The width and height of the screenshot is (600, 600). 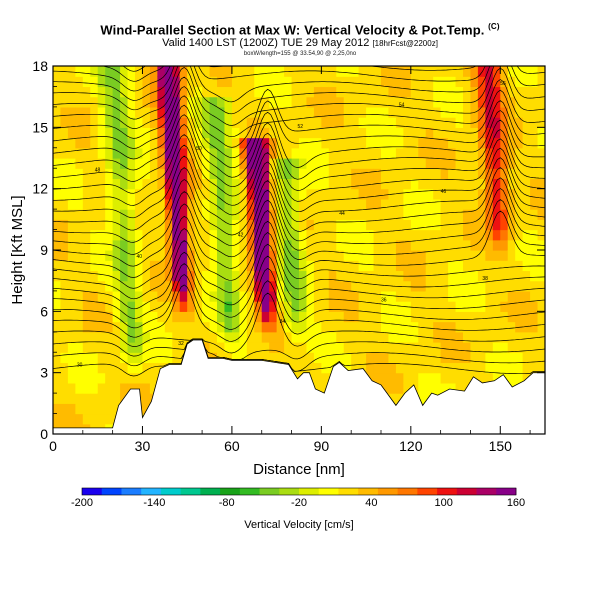 What do you see at coordinates (444, 192) in the screenshot?
I see `isentrope-label: 46` at bounding box center [444, 192].